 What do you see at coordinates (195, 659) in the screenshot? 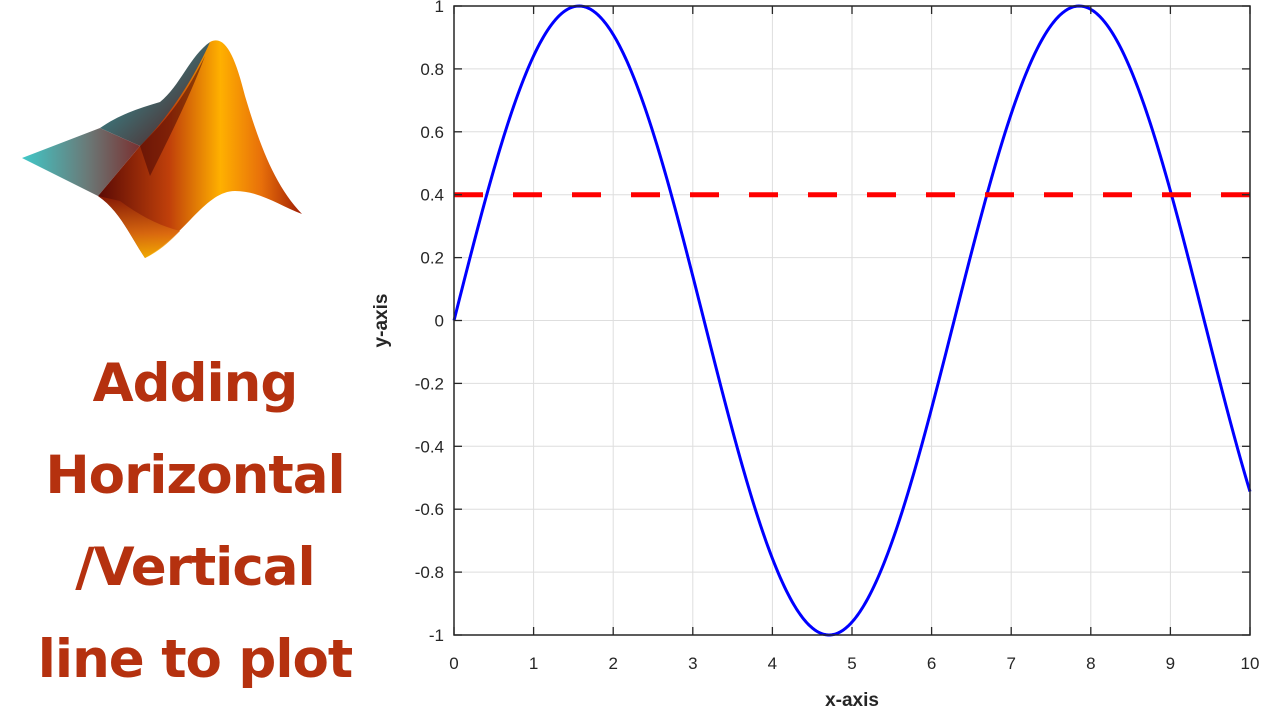
I see `title-line-4: line to plot` at bounding box center [195, 659].